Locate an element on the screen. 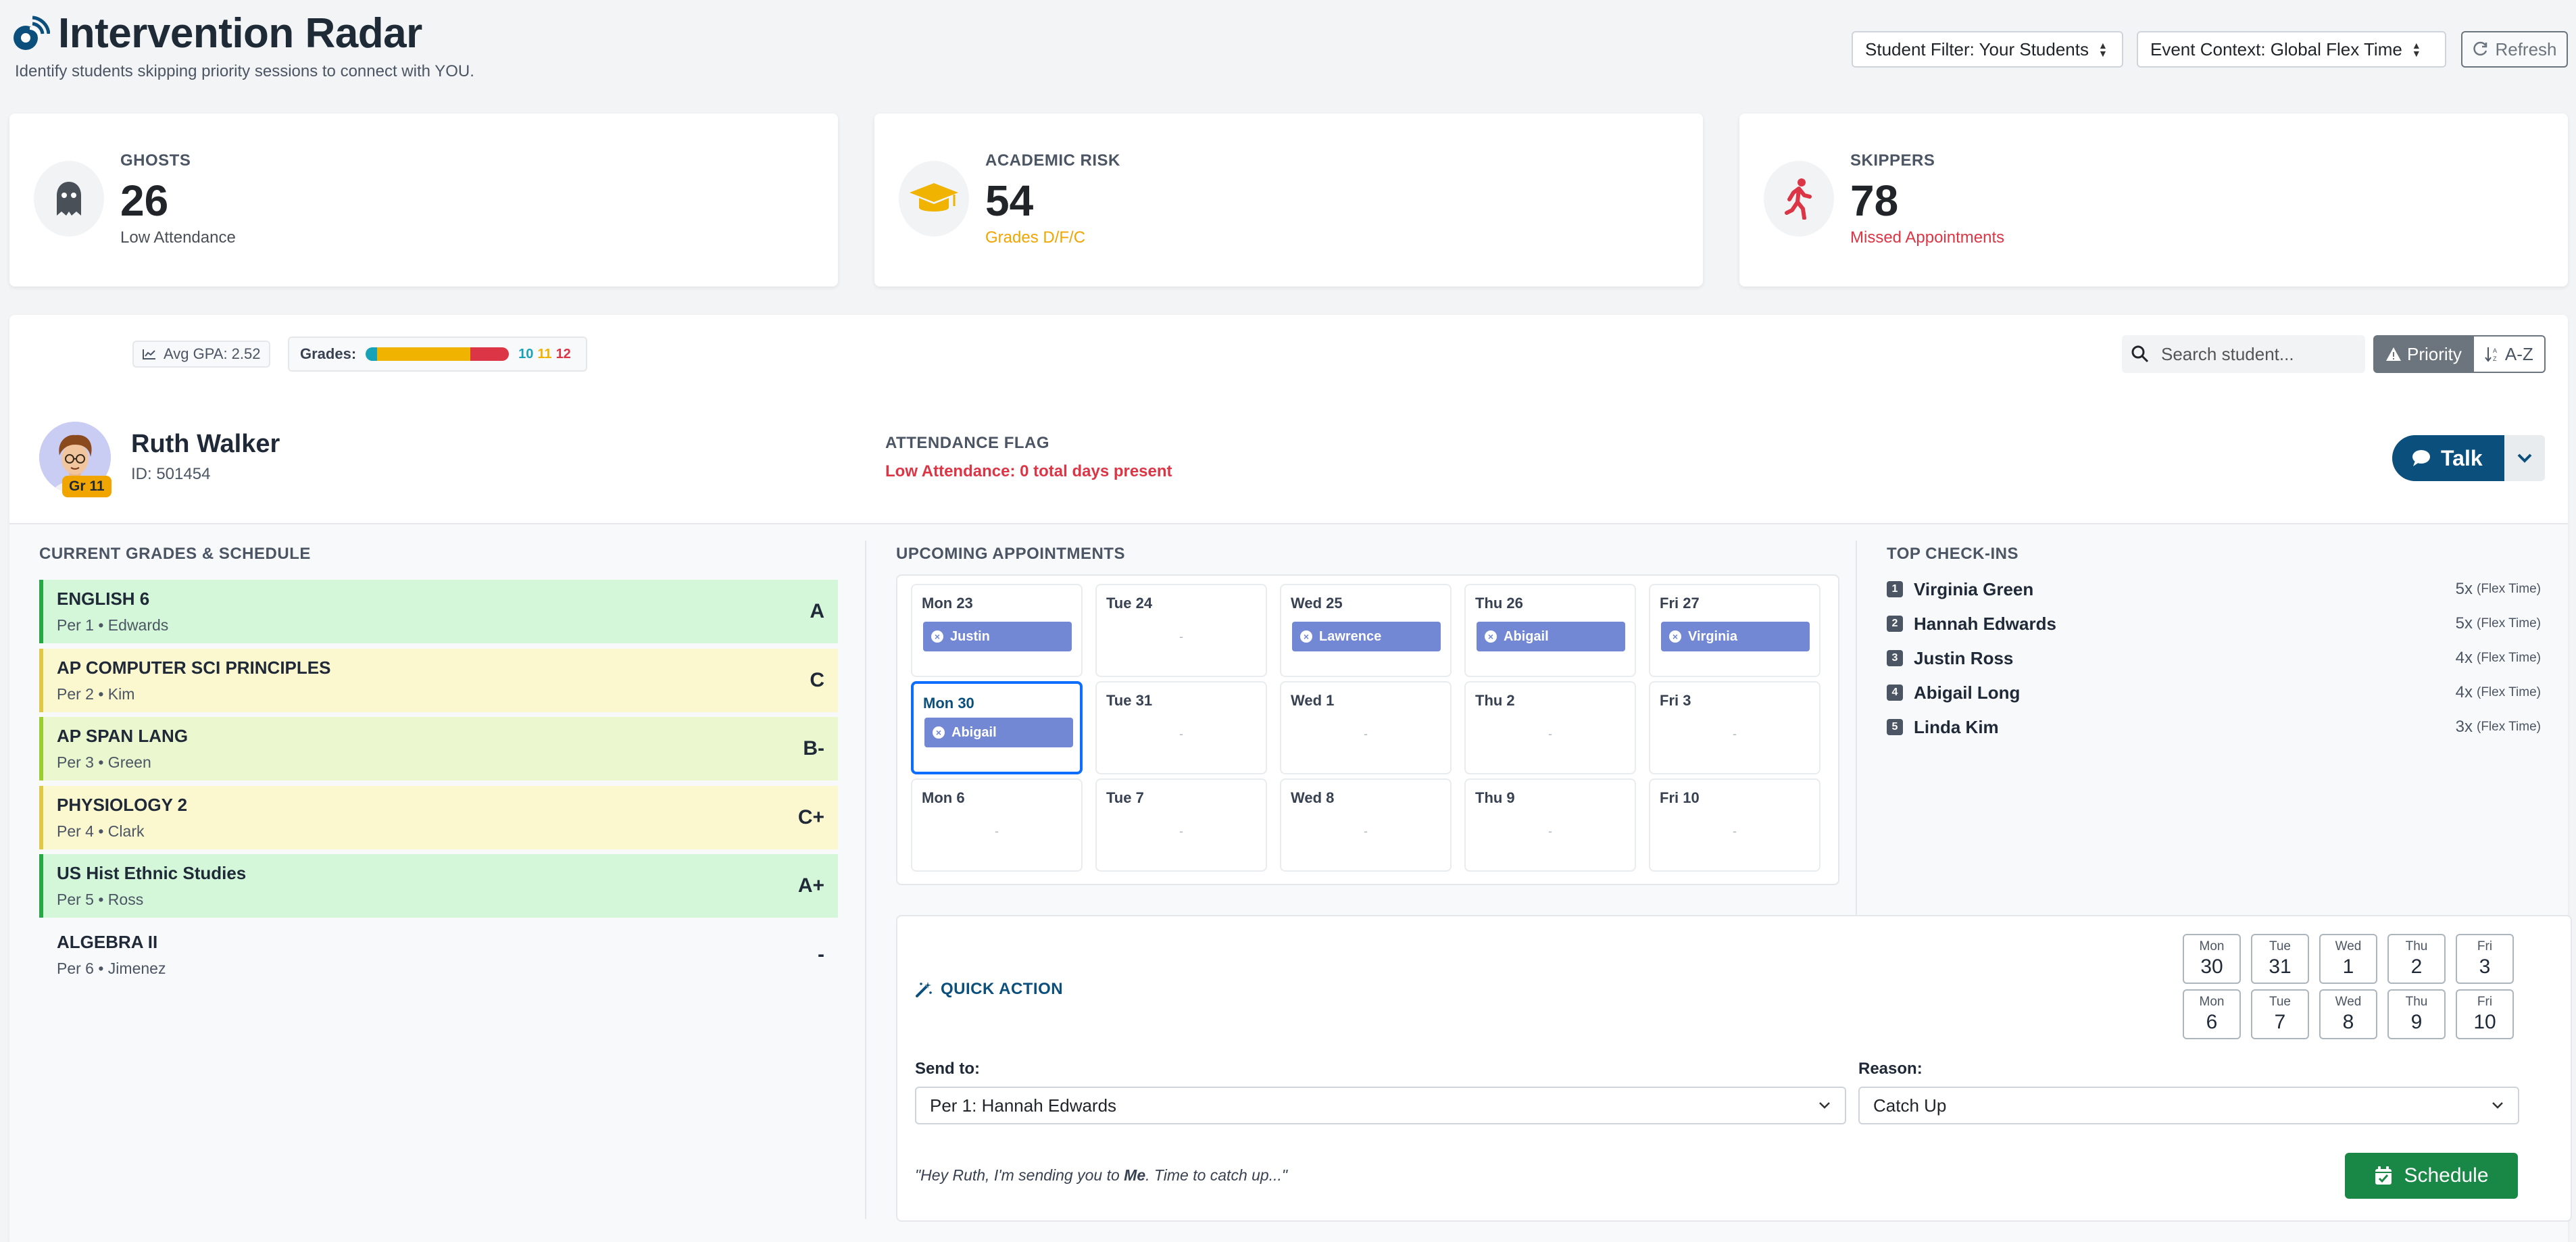  calendar-day: Fri 27 × Virginia is located at coordinates (1735, 630).